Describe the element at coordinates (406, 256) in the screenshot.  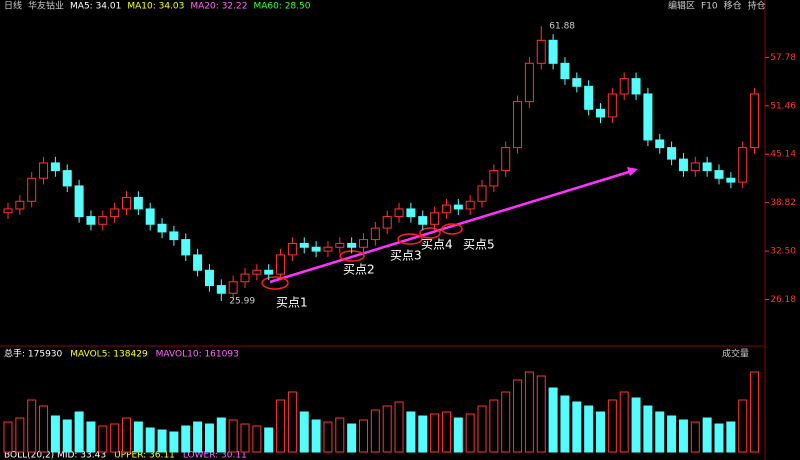
I see `annotation: 买点3` at that location.